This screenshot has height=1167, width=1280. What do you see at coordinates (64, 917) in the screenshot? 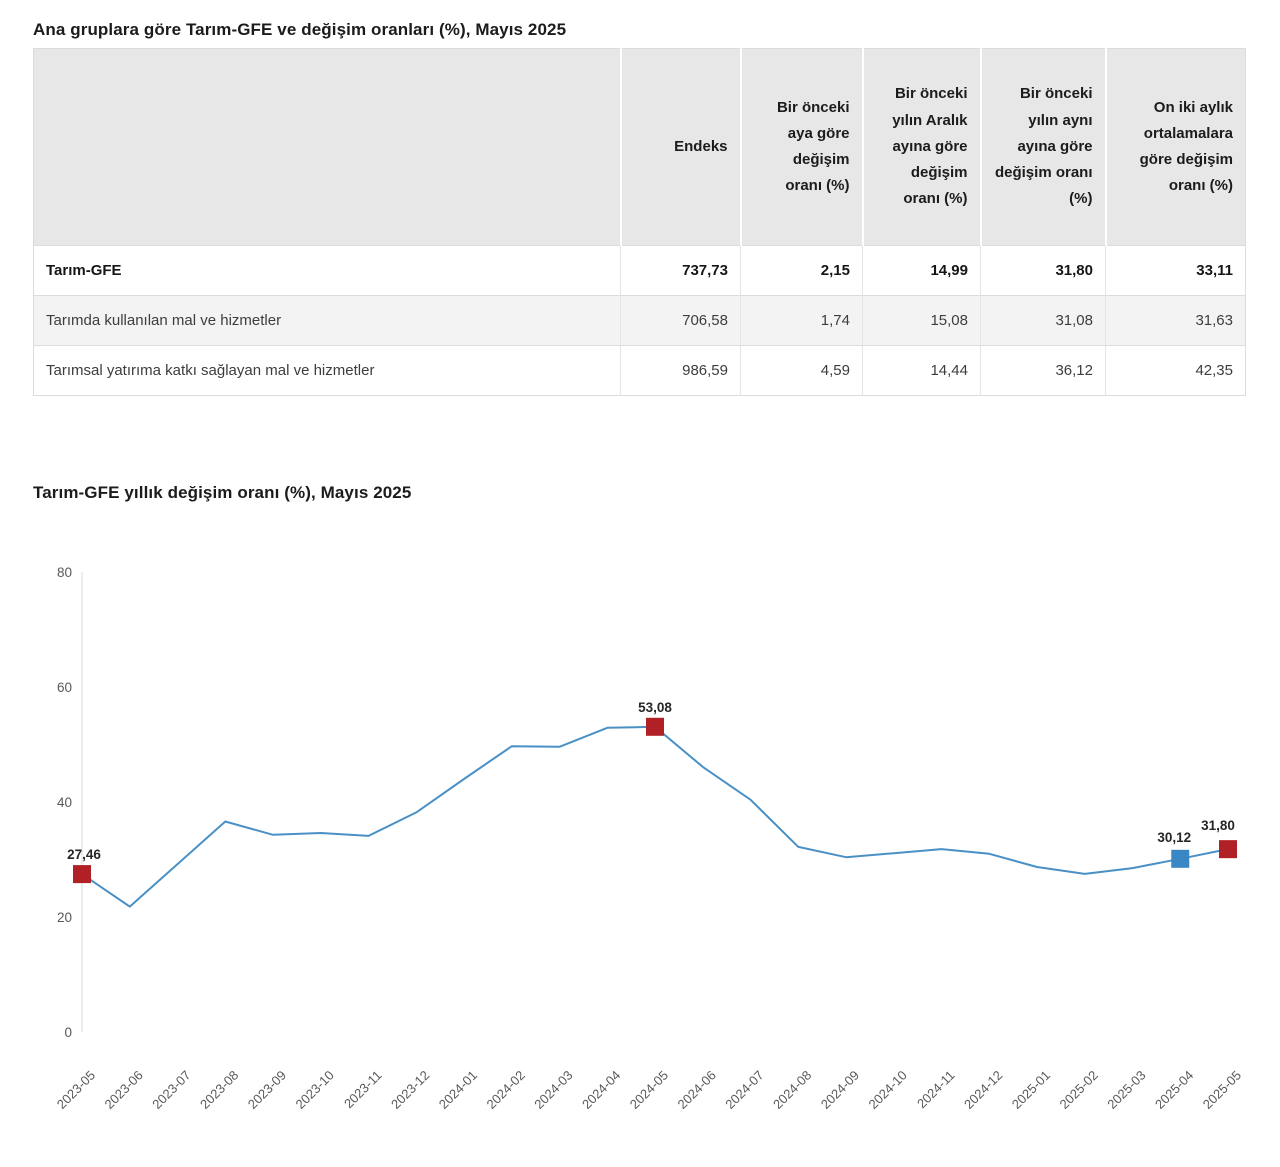
I see `y-tick-label: 20` at bounding box center [64, 917].